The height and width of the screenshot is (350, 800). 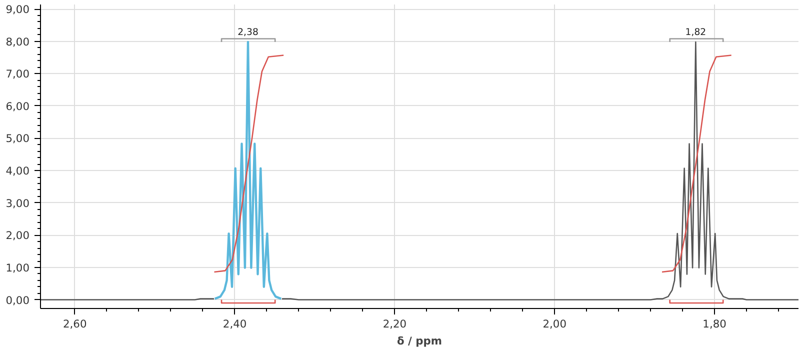 What do you see at coordinates (18, 267) in the screenshot?
I see `y-tick-label: 1,00` at bounding box center [18, 267].